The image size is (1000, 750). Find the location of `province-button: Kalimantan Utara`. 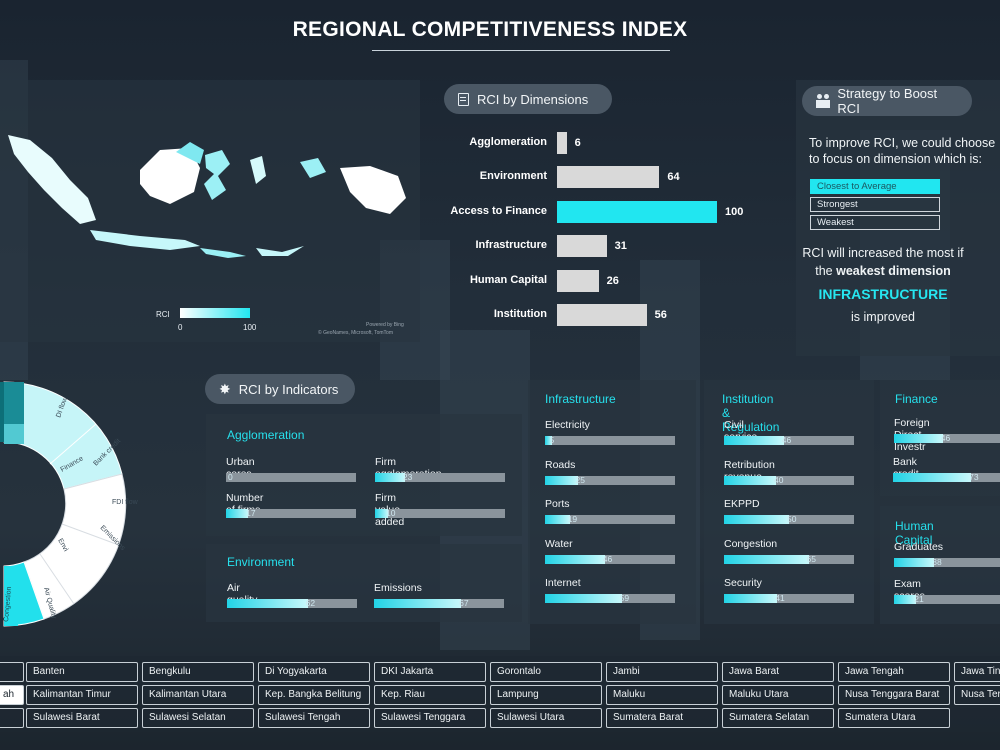

province-button: Kalimantan Utara is located at coordinates (198, 695).